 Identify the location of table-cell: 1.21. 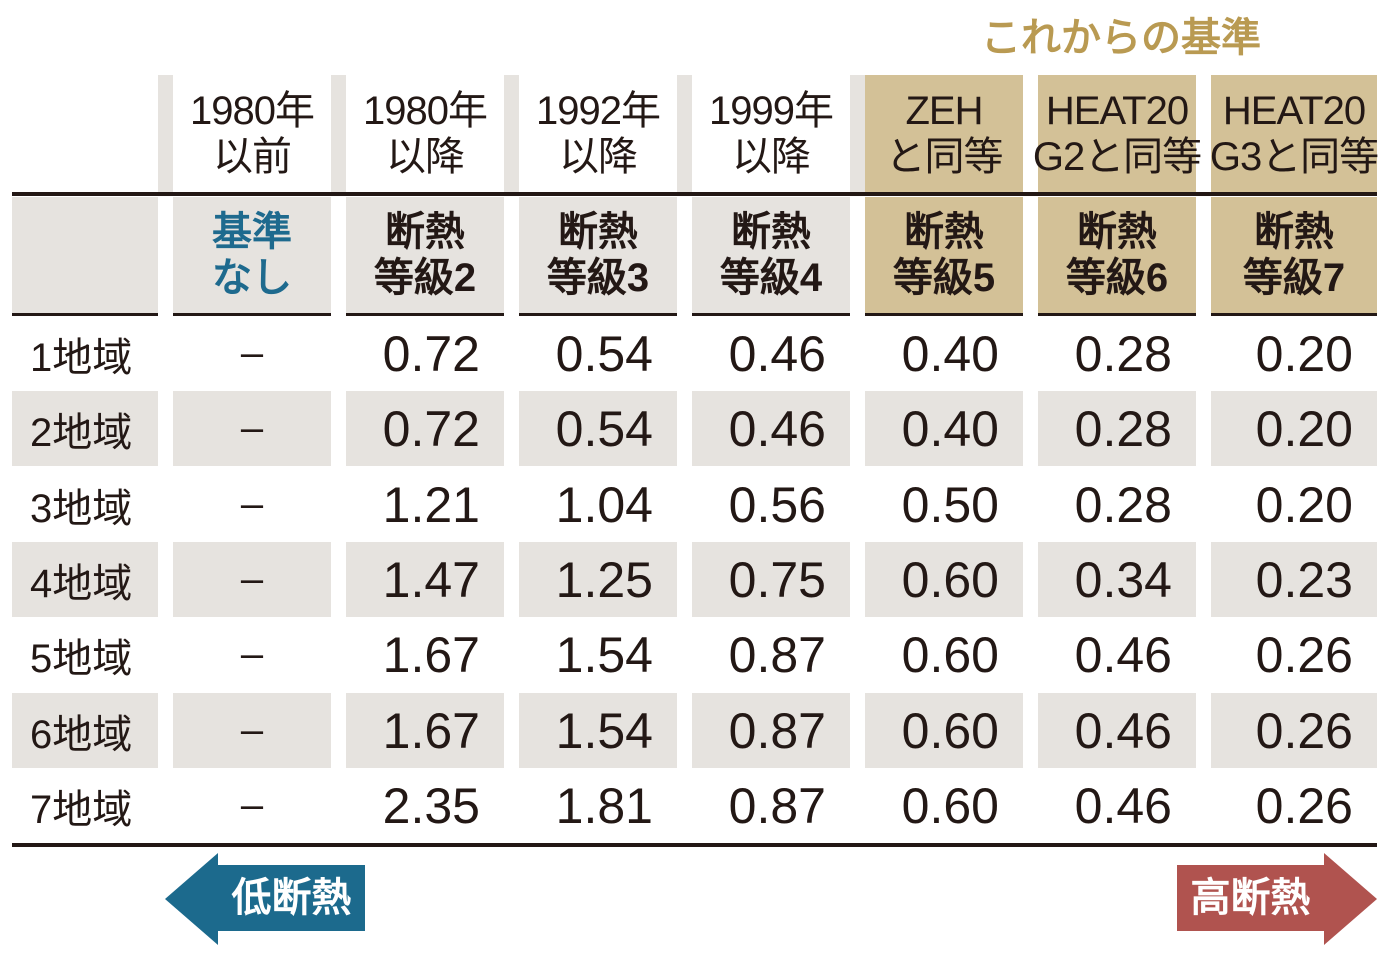
(431, 504).